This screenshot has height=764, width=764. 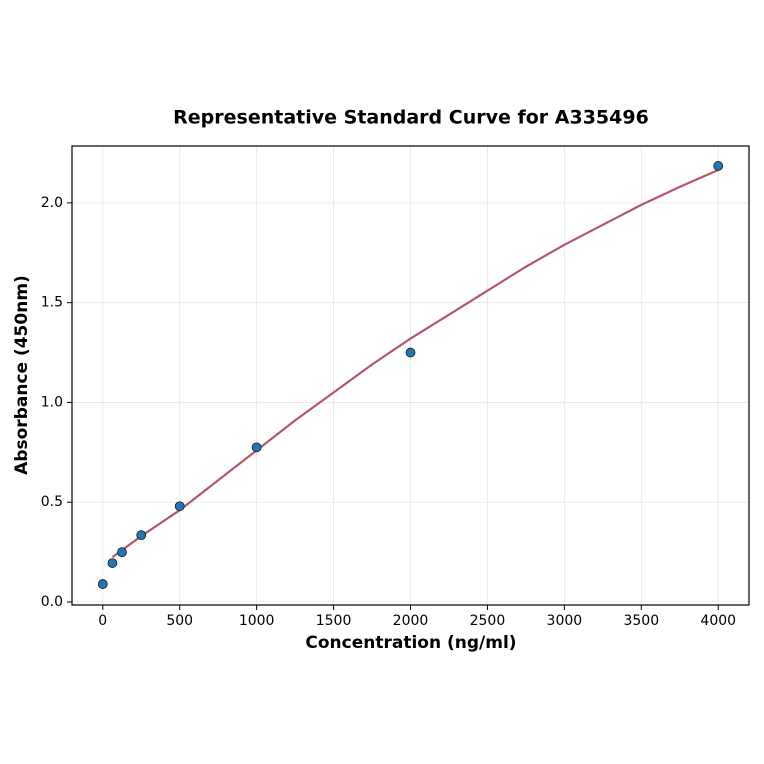 I want to click on x-tick-label: 2500, so click(x=488, y=621).